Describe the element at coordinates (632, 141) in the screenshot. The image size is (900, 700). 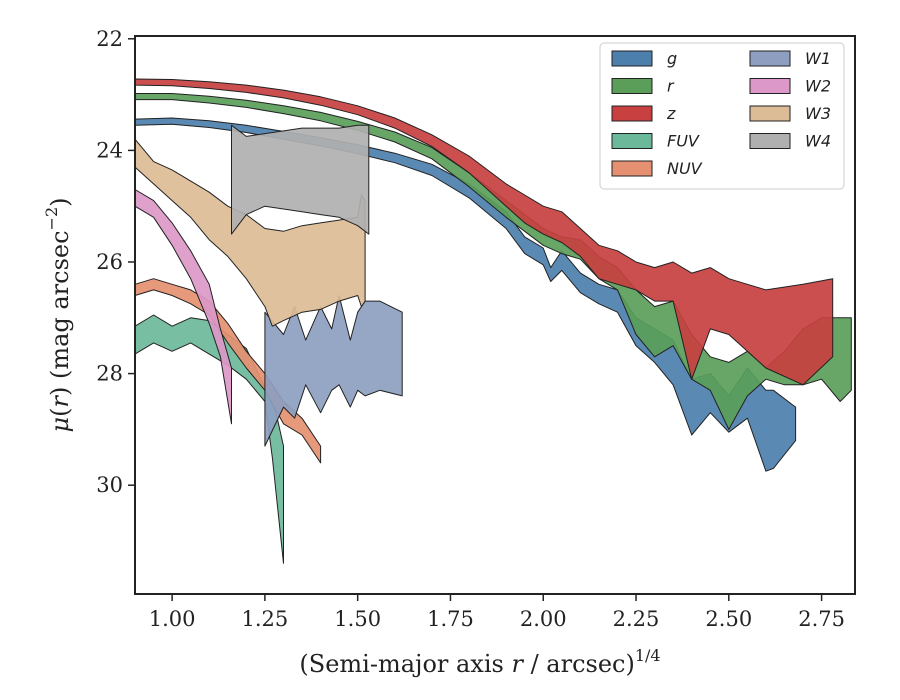
I see `legend-swatch-fuv` at that location.